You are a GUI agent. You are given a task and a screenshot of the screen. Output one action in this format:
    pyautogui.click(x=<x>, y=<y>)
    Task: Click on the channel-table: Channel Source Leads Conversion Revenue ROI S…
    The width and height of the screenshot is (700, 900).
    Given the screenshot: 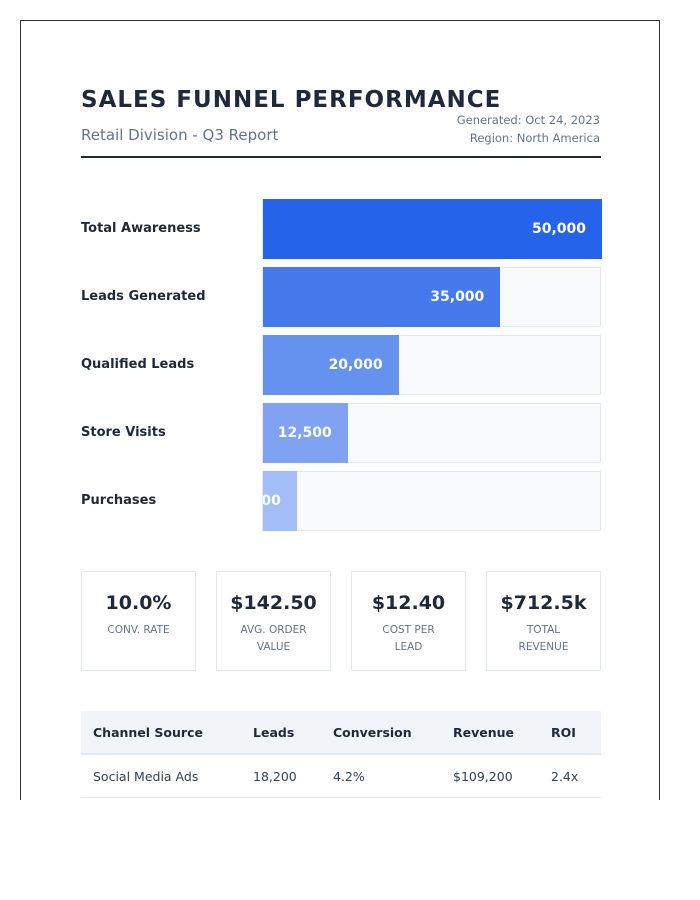 What is the action you would take?
    pyautogui.click(x=341, y=754)
    